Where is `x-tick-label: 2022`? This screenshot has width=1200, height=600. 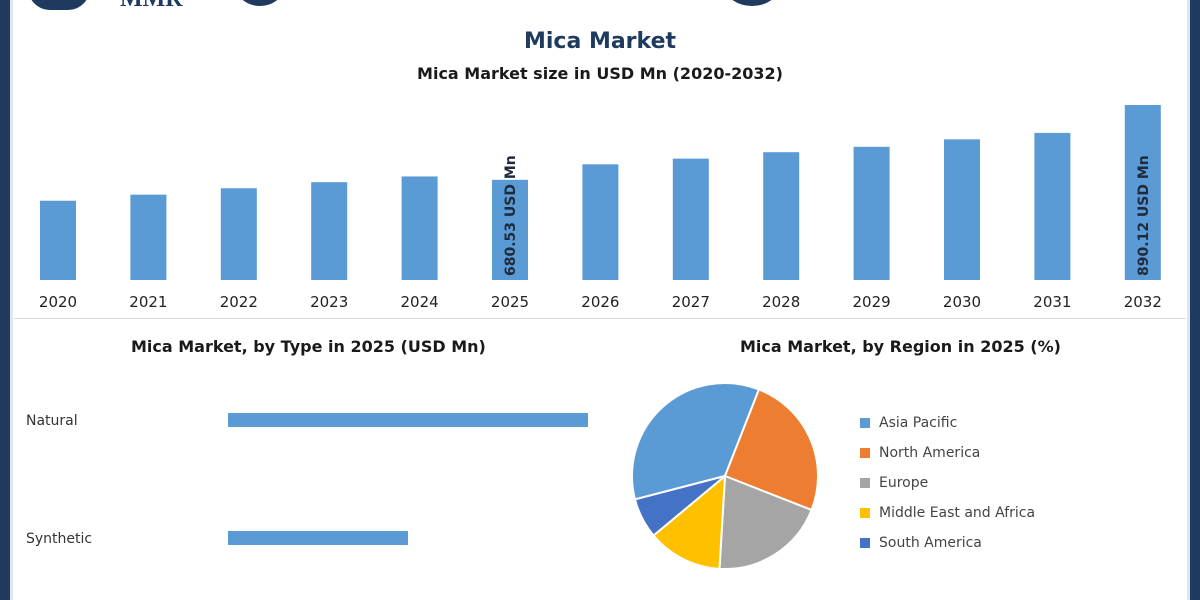
x-tick-label: 2022 is located at coordinates (239, 302).